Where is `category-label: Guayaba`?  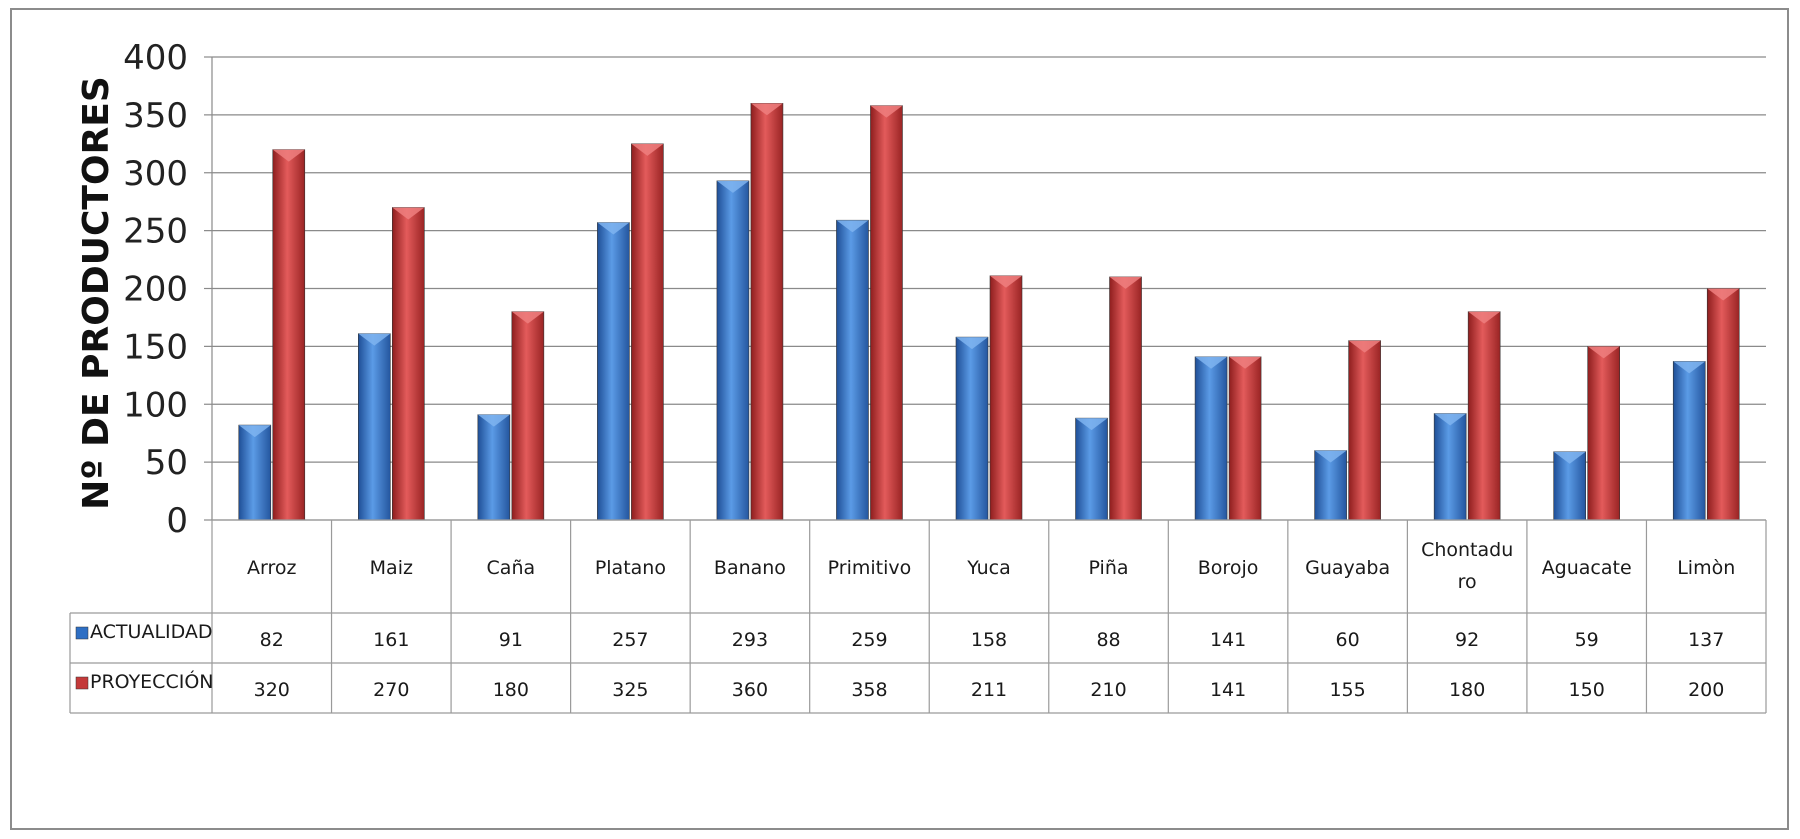
category-label: Guayaba is located at coordinates (1347, 568).